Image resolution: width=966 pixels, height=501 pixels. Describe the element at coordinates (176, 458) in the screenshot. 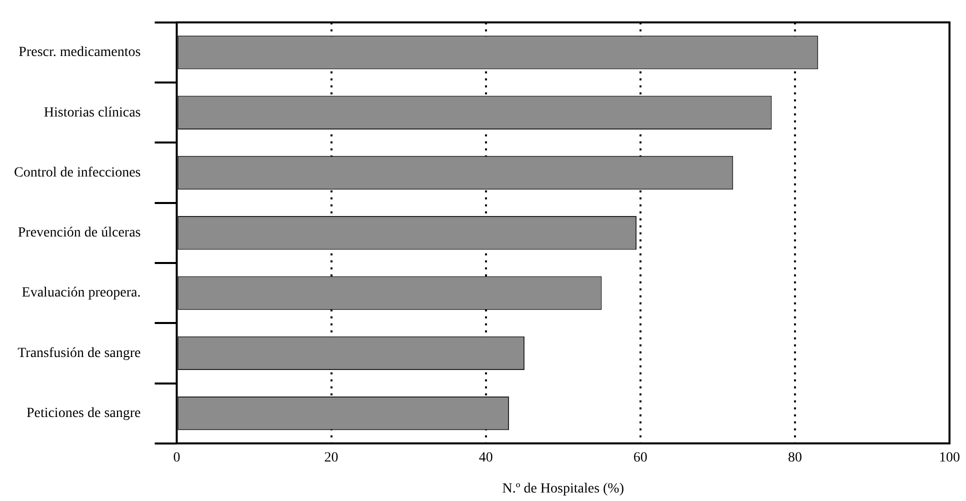

I see `x-tick-label: 0` at that location.